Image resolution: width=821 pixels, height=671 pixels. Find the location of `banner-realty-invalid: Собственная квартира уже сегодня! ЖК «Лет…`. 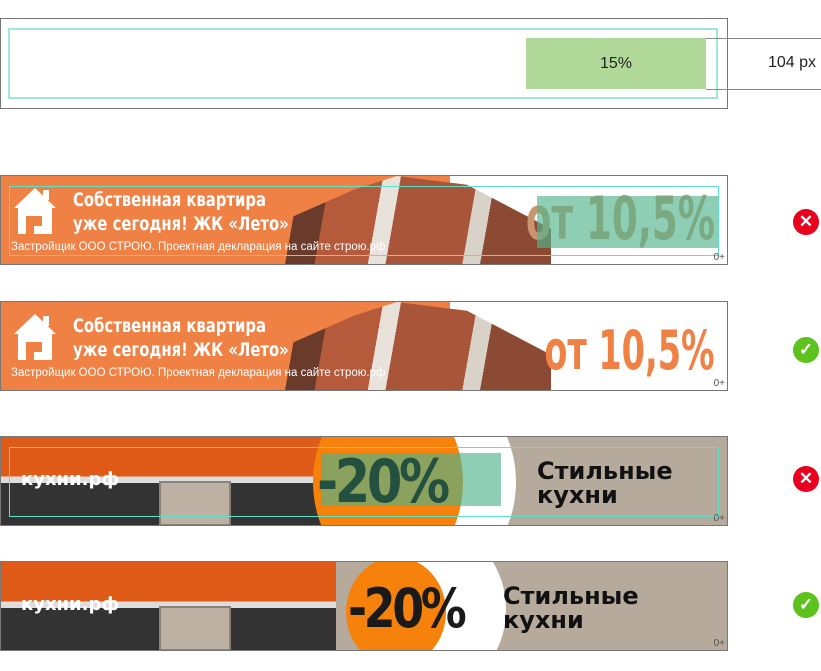

banner-realty-invalid: Собственная квартира уже сегодня! ЖК «Лет… is located at coordinates (364, 220).